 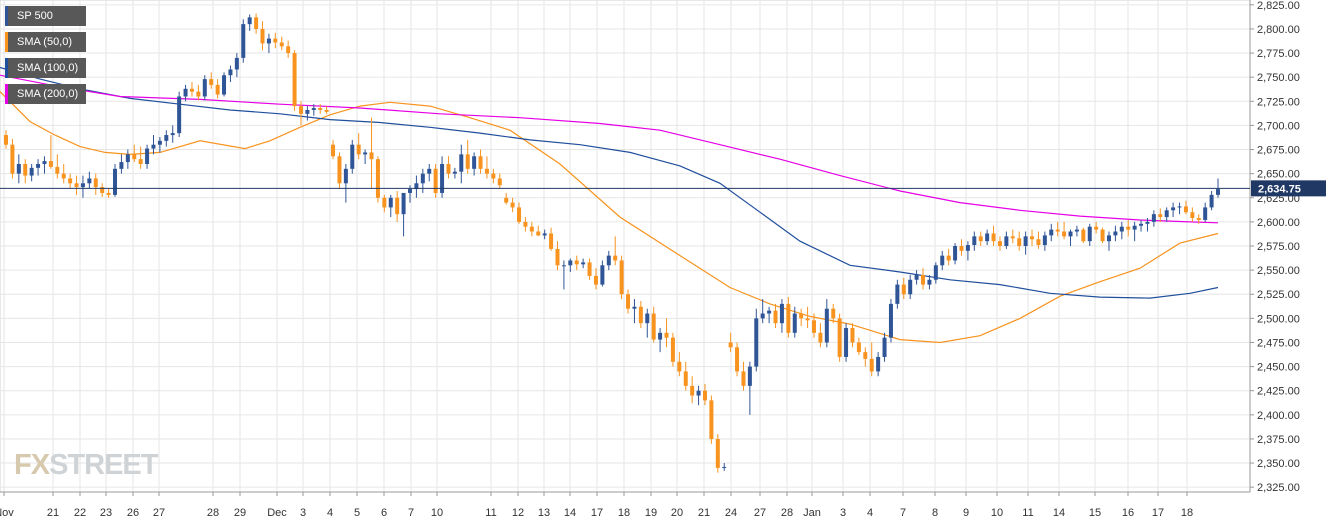 What do you see at coordinates (1095, 513) in the screenshot?
I see `x-tick-label: 15` at bounding box center [1095, 513].